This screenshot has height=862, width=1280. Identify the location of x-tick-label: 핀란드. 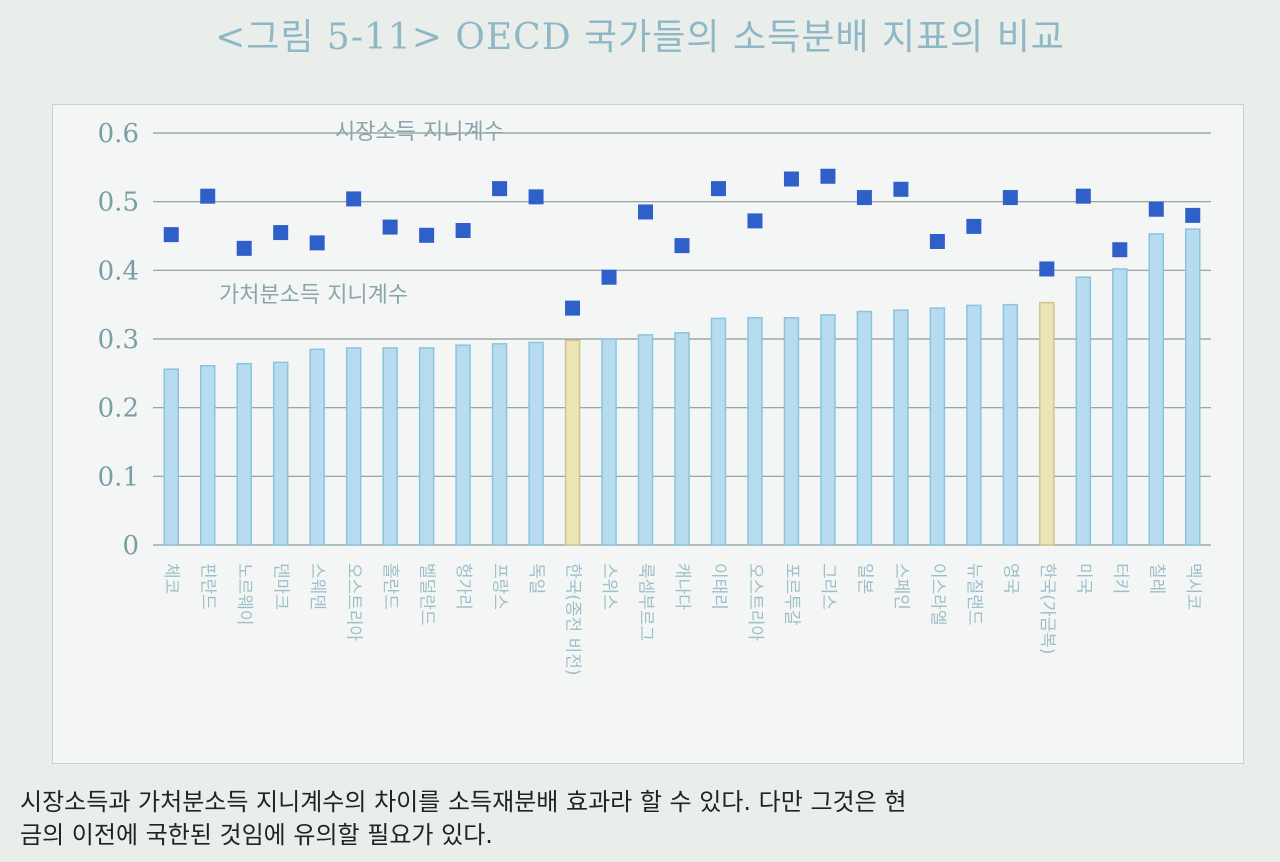
(208, 586).